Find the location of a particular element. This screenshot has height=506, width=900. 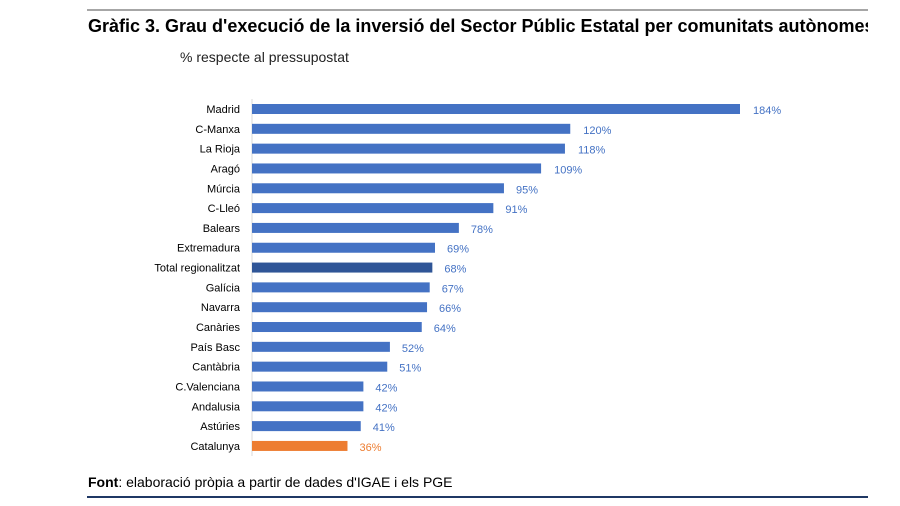

category-label: La Rioja is located at coordinates (220, 150).